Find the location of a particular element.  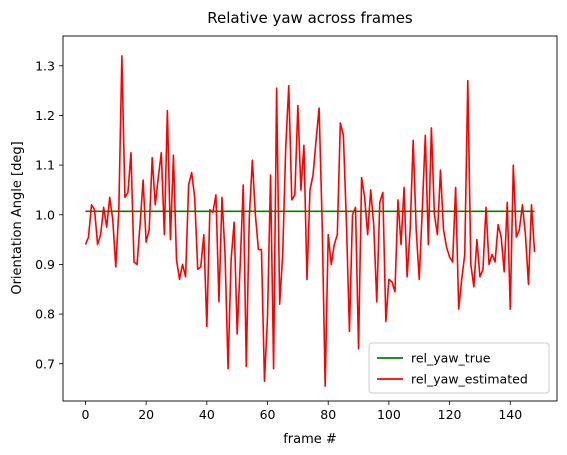

y-tick-label: 1.0 is located at coordinates (45, 214).